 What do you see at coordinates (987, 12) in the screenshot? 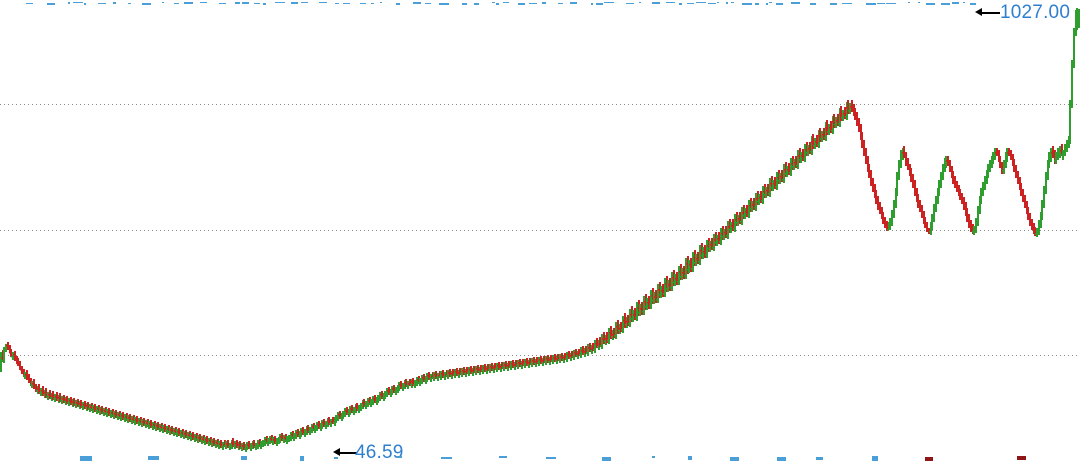
I see `high-label-arrow` at bounding box center [987, 12].